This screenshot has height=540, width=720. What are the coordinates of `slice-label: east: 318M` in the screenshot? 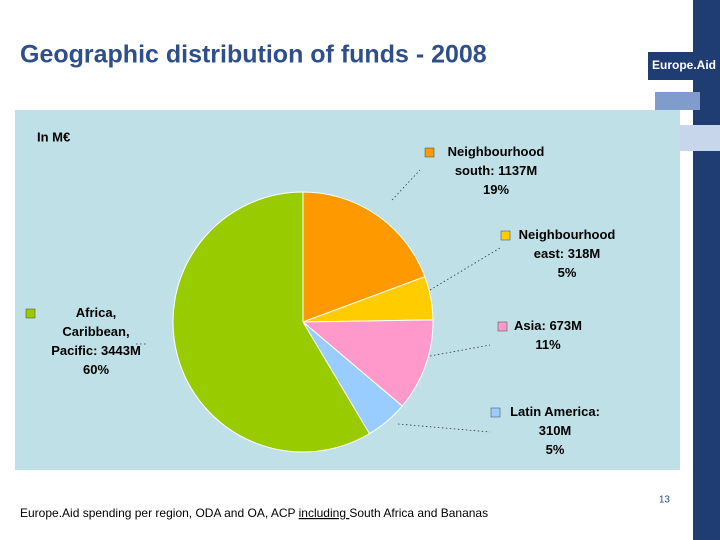 It's located at (567, 253).